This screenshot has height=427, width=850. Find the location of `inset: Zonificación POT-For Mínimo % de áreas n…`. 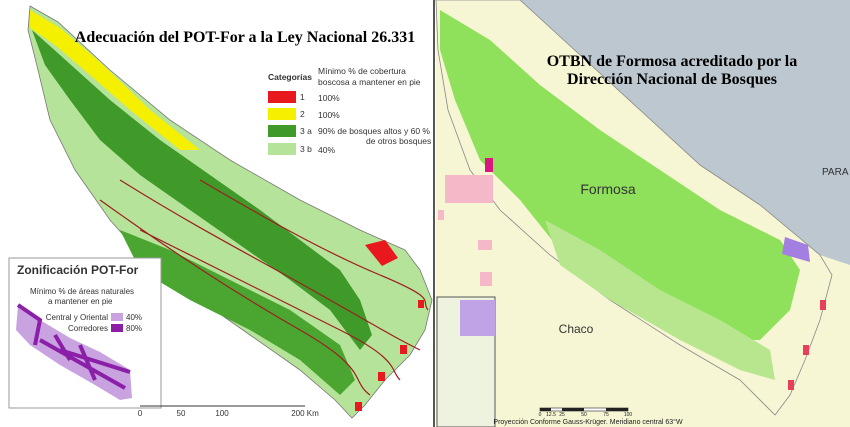

inset: Zonificación POT-For Mínimo % de áreas n… is located at coordinates (85, 333).